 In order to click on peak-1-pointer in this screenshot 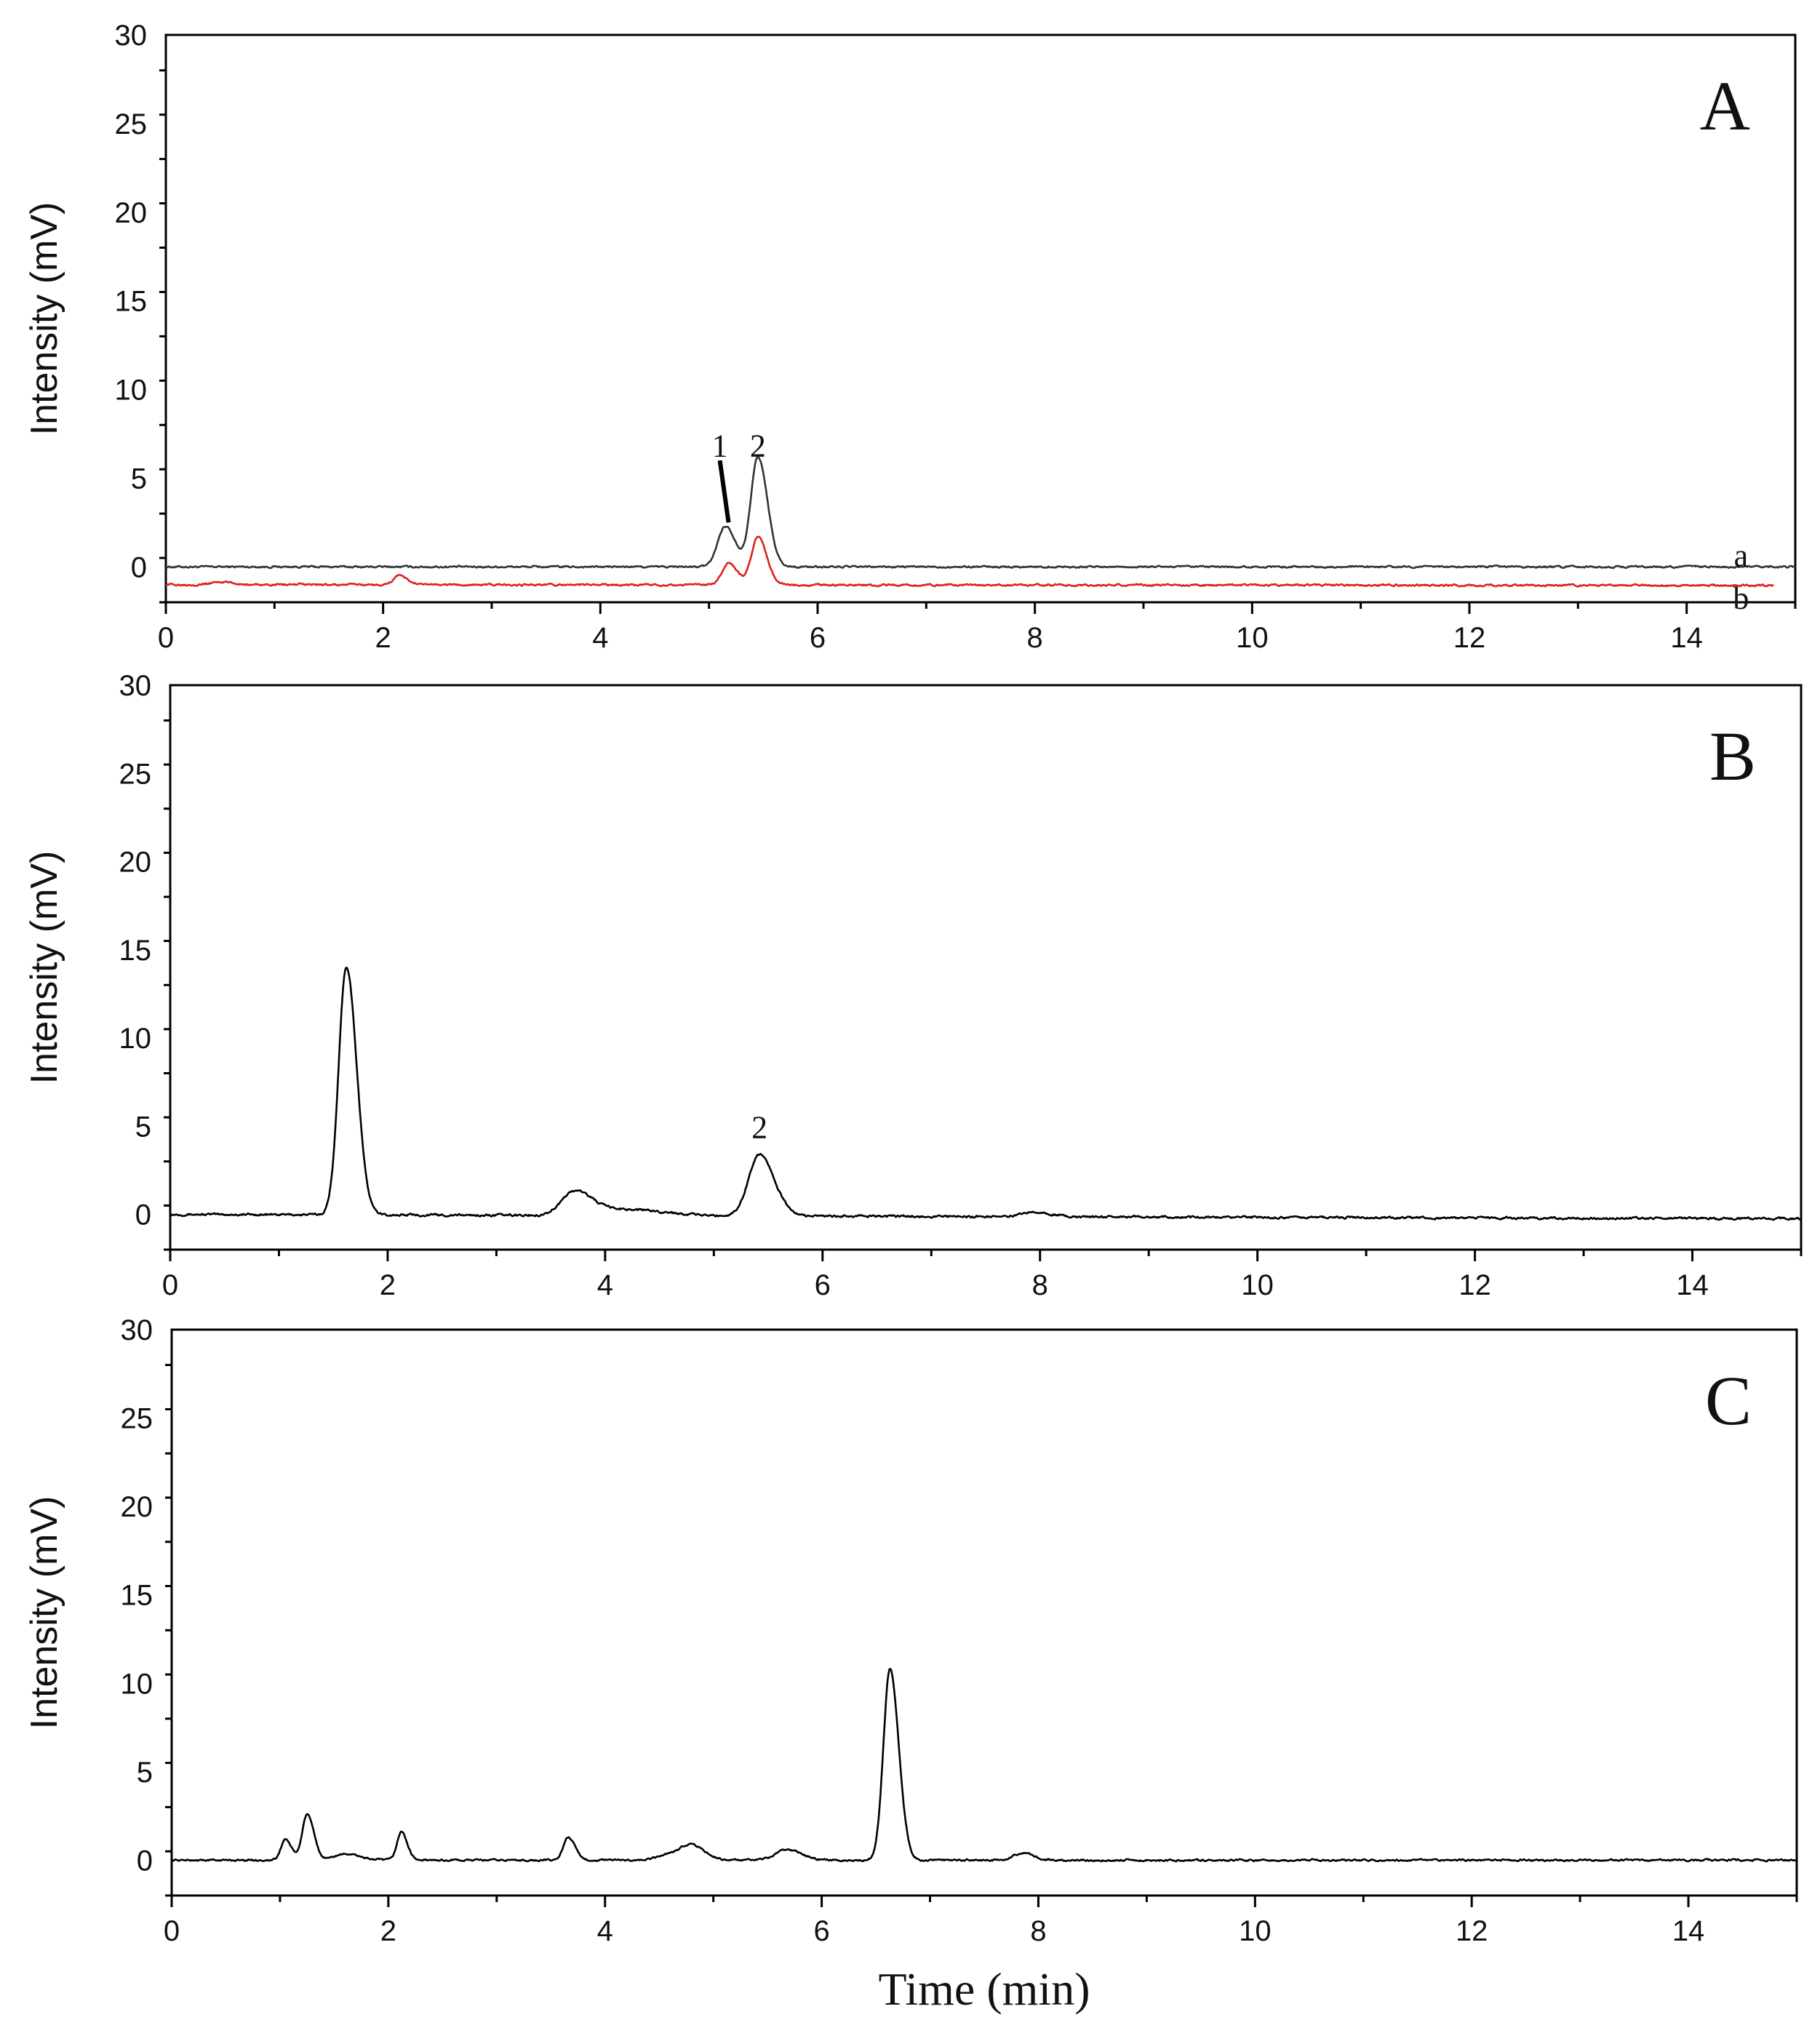, I will do `click(724, 491)`.